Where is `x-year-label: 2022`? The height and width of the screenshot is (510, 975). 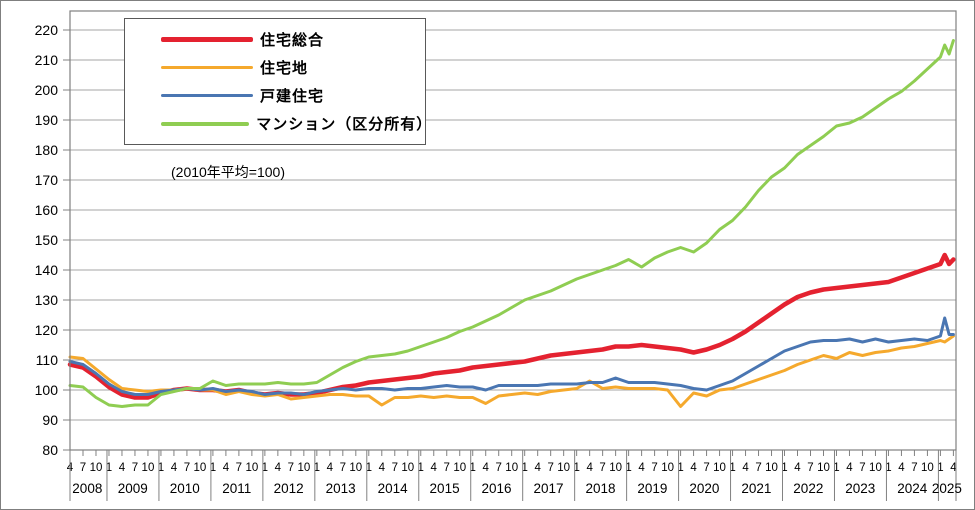 x-year-label: 2022 is located at coordinates (808, 488).